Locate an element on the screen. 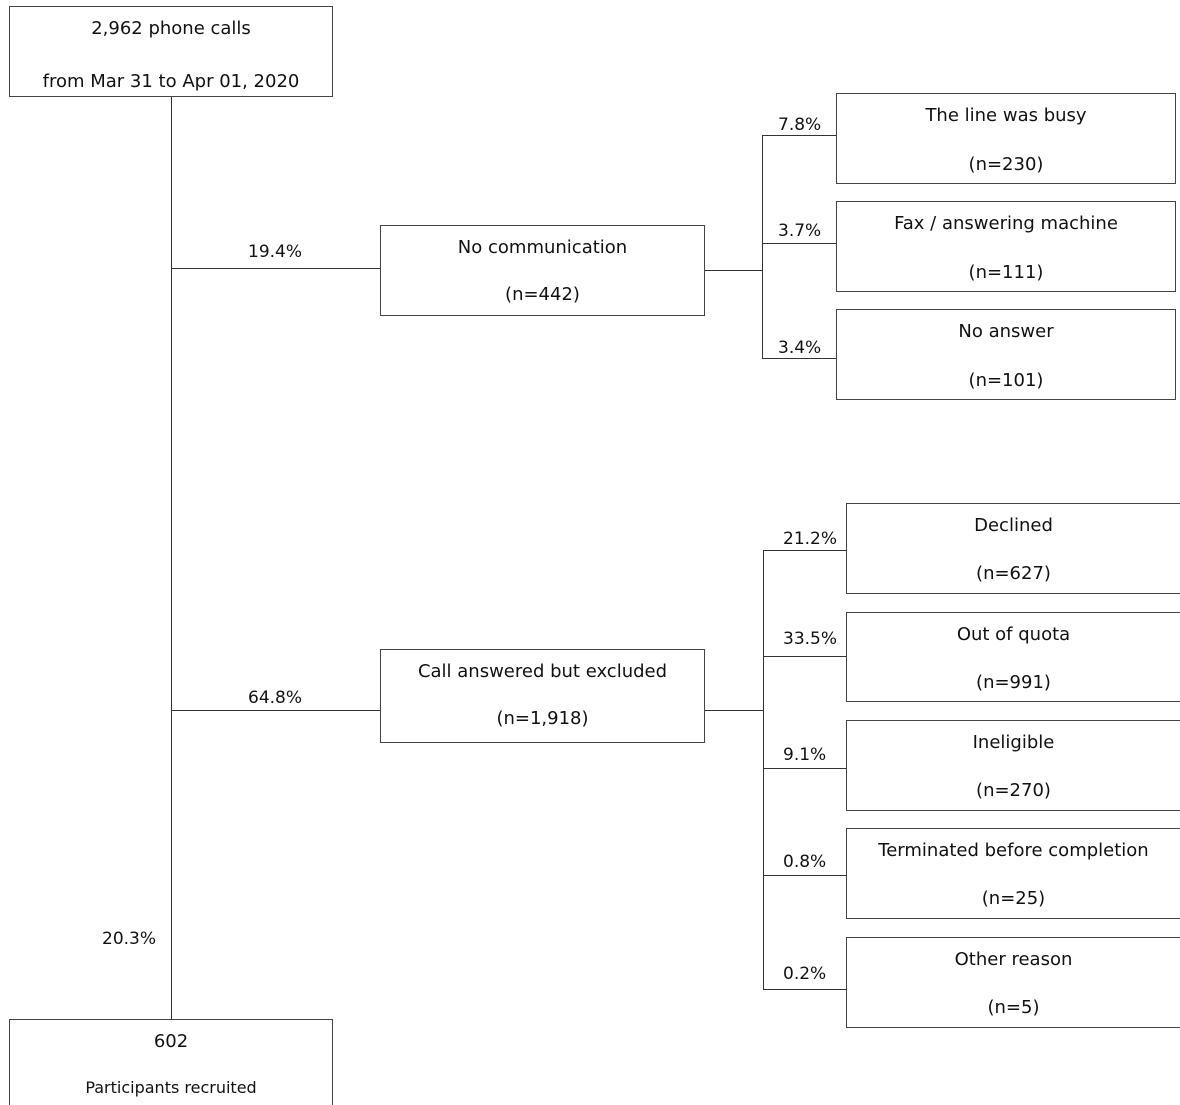 The image size is (1180, 1105). pct-no-answer: 3.4% is located at coordinates (800, 348).